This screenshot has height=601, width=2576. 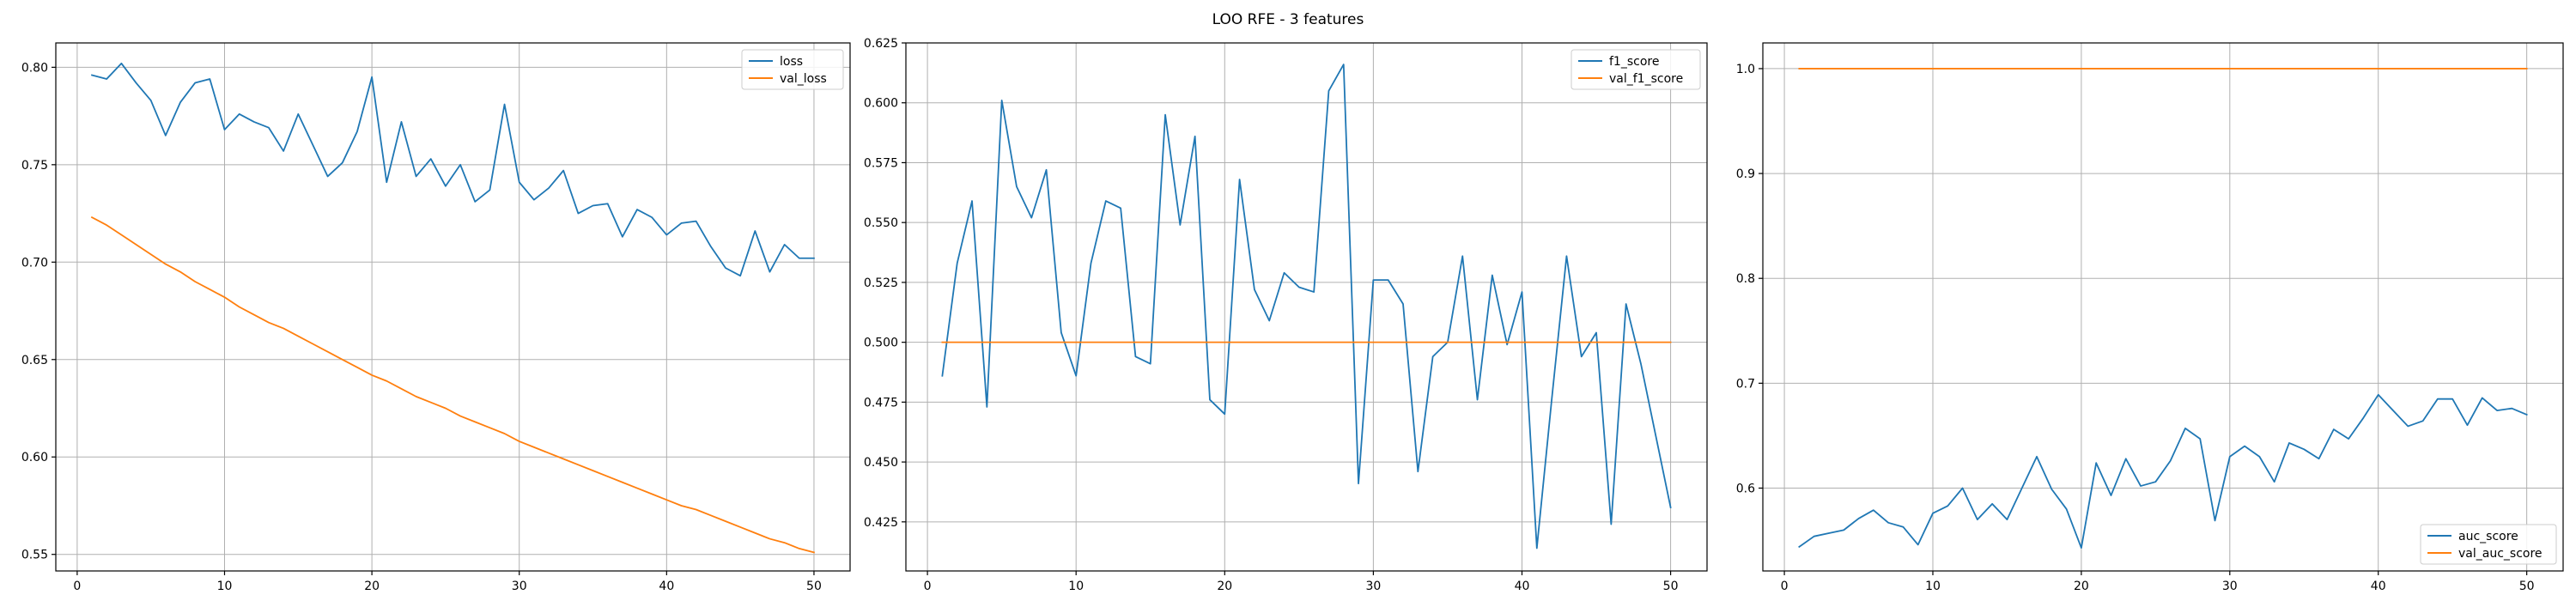 I want to click on y-tick-label: 0.575, so click(x=881, y=163).